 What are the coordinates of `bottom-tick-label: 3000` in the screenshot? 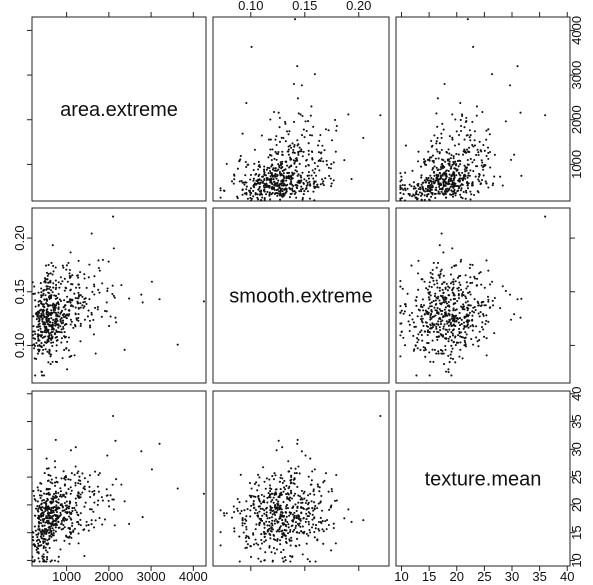 It's located at (151, 576).